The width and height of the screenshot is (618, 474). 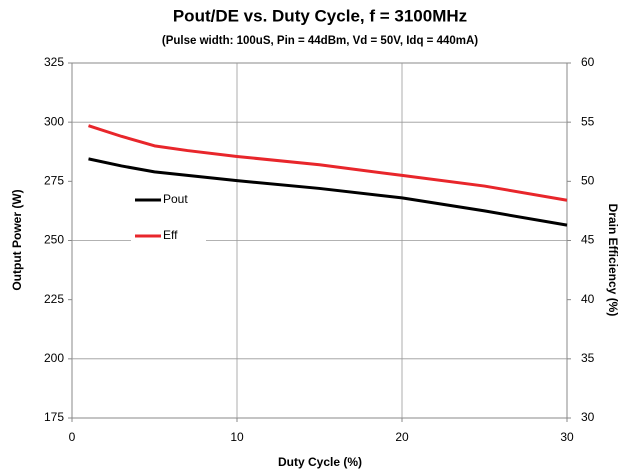 What do you see at coordinates (17, 239) in the screenshot?
I see `y-axis-label: Output Power (W)` at bounding box center [17, 239].